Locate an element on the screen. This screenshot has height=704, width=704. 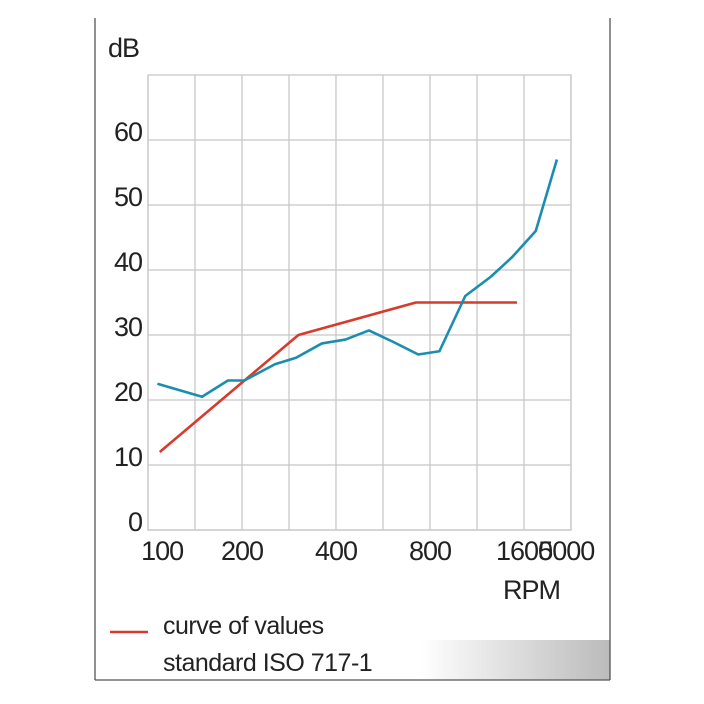
x-tick-label: 400 is located at coordinates (336, 551).